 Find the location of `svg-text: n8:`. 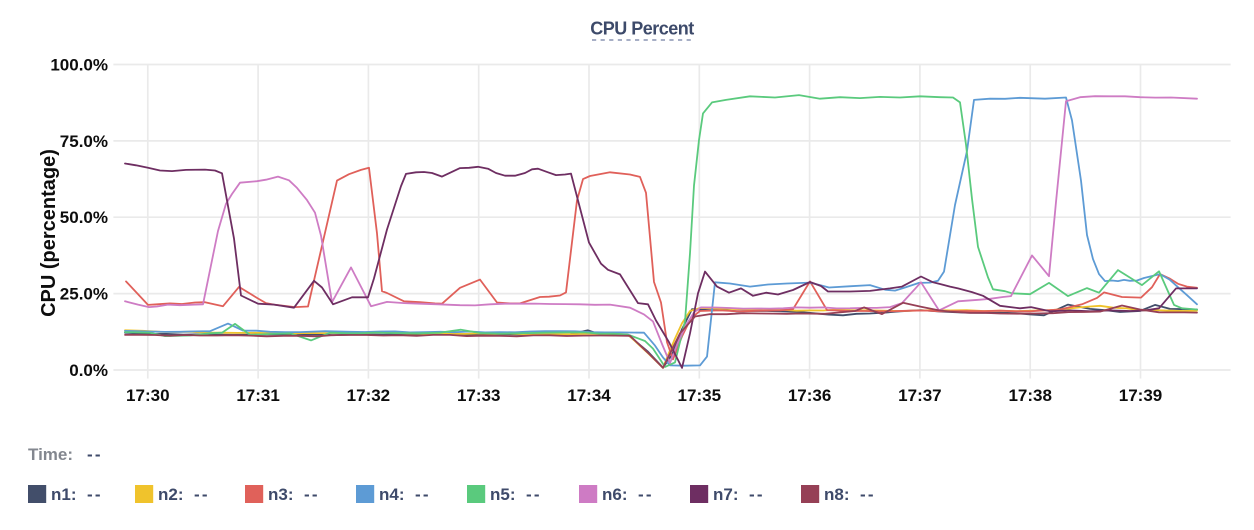

svg-text: n8: is located at coordinates (837, 494).